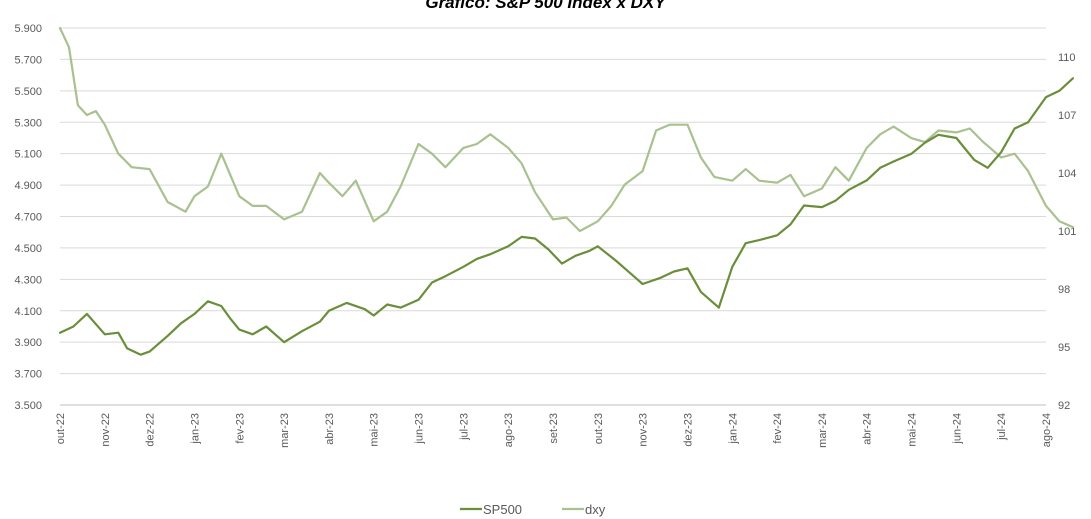 This screenshot has width=1091, height=519. I want to click on legend-label: SP500, so click(502, 509).